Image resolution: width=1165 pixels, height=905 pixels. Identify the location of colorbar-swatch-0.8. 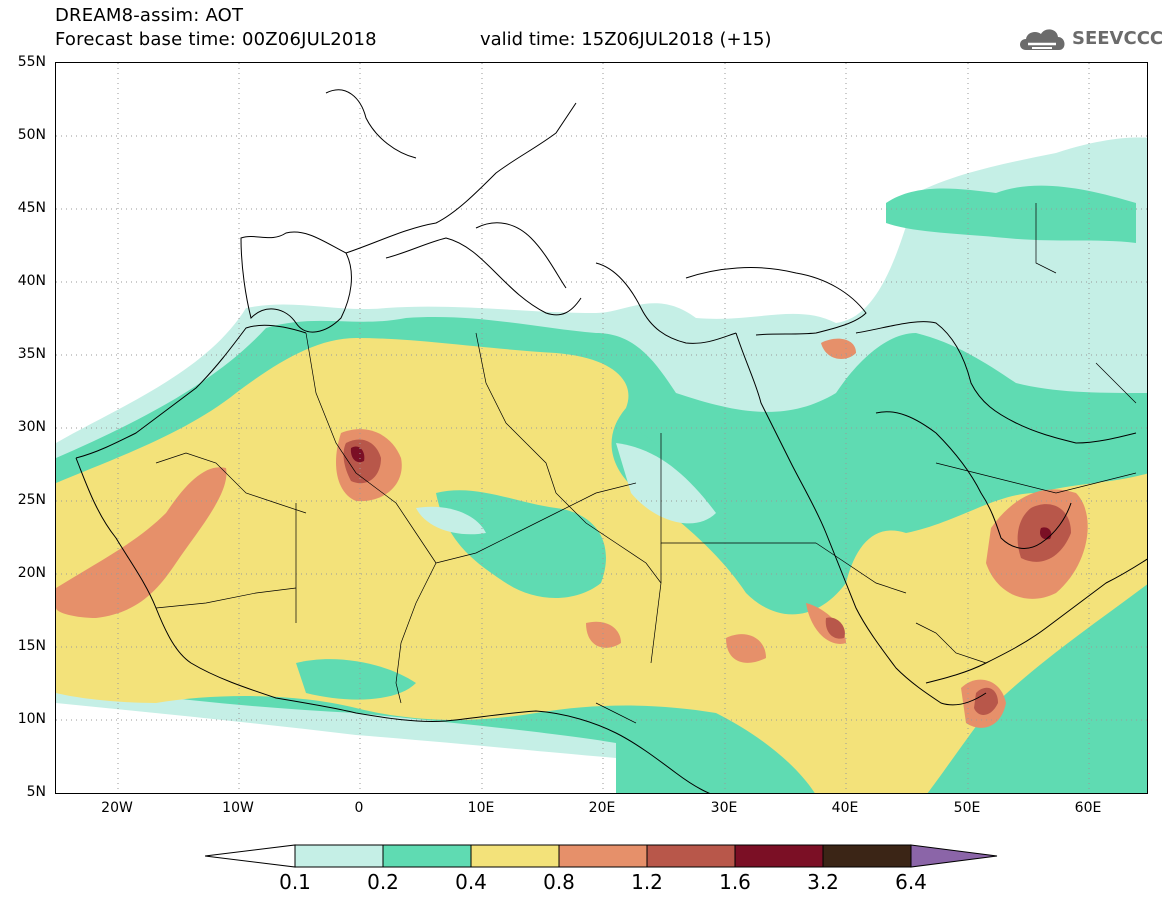
(603, 856).